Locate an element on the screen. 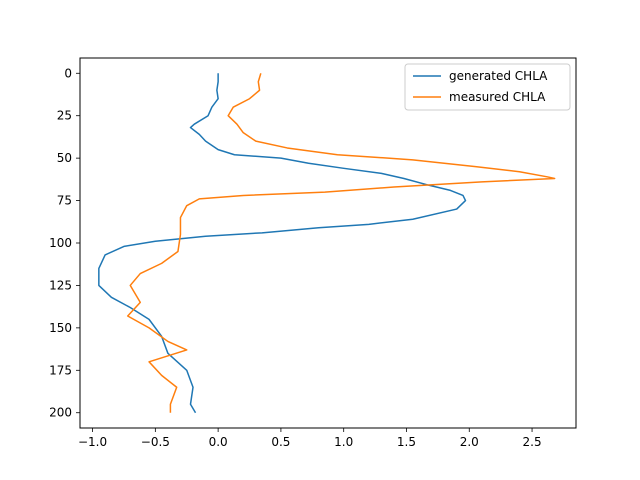  legend: generated CHLA measured CHLA is located at coordinates (487, 87).